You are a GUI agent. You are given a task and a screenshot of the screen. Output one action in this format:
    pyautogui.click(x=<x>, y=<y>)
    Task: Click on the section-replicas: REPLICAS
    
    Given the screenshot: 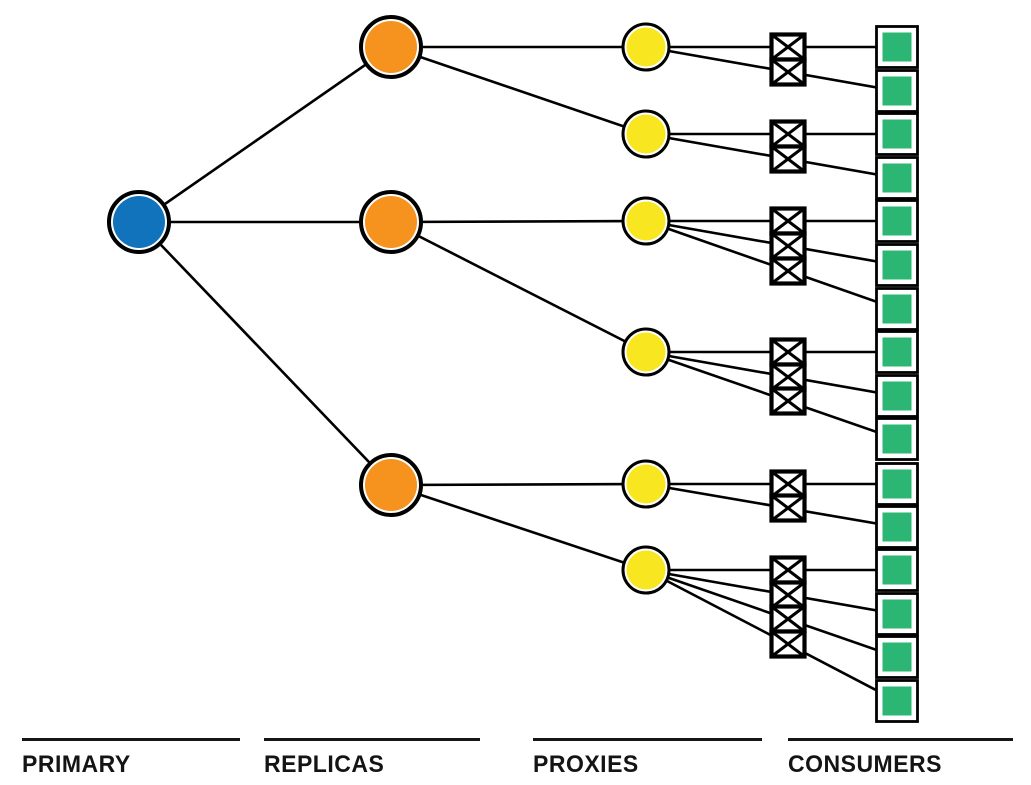 What is the action you would take?
    pyautogui.click(x=372, y=757)
    